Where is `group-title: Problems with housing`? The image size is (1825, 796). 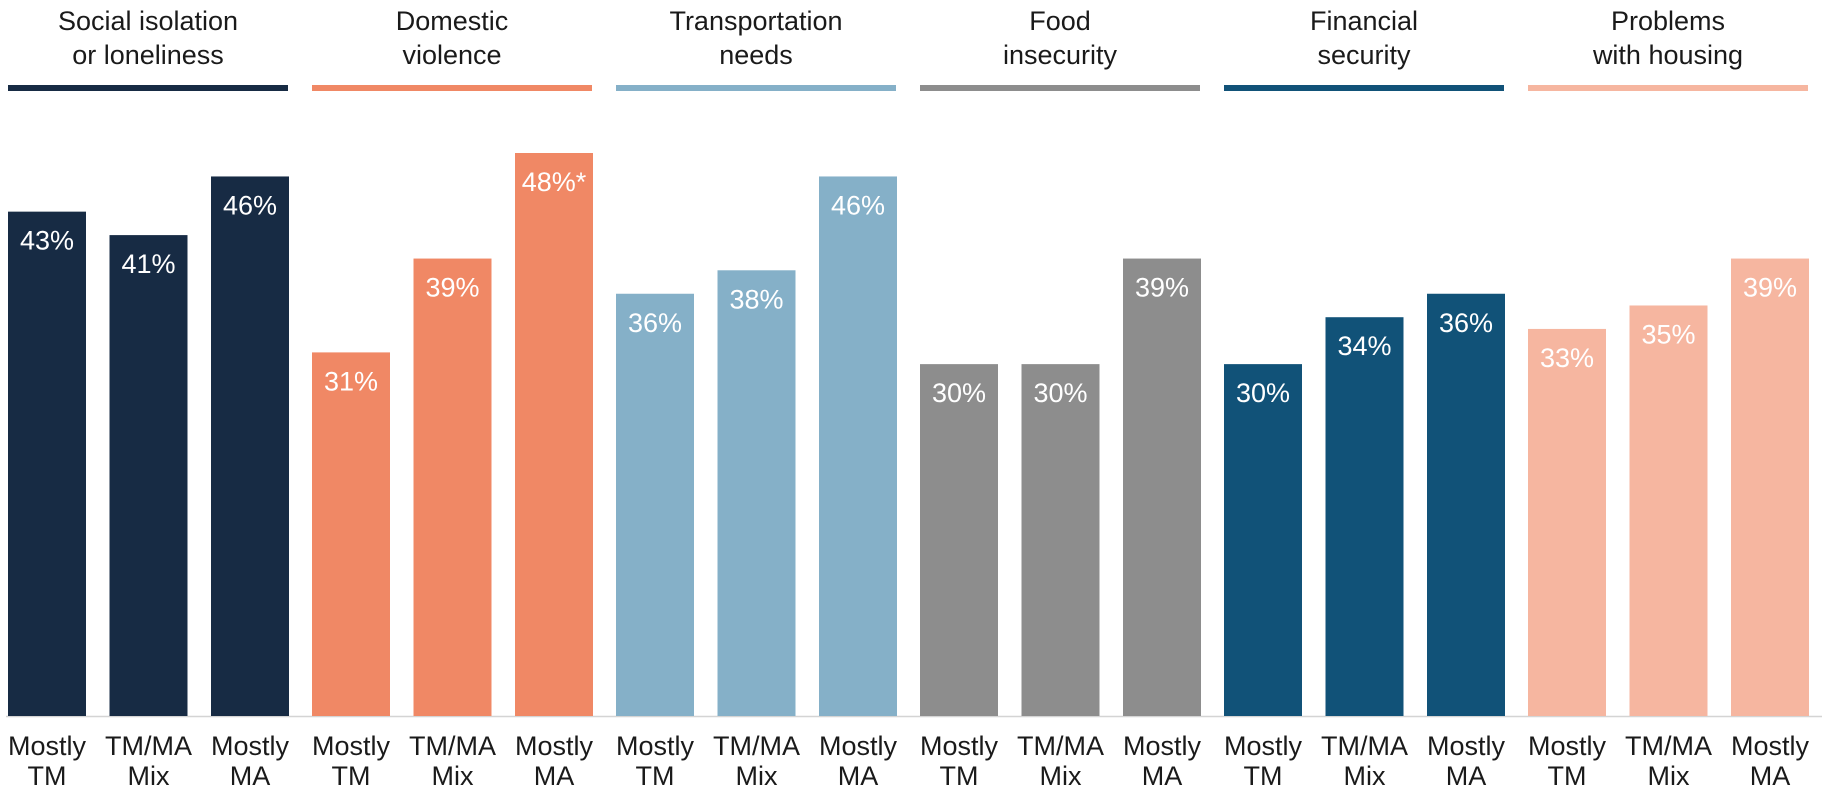 group-title: Problems with housing is located at coordinates (1667, 38).